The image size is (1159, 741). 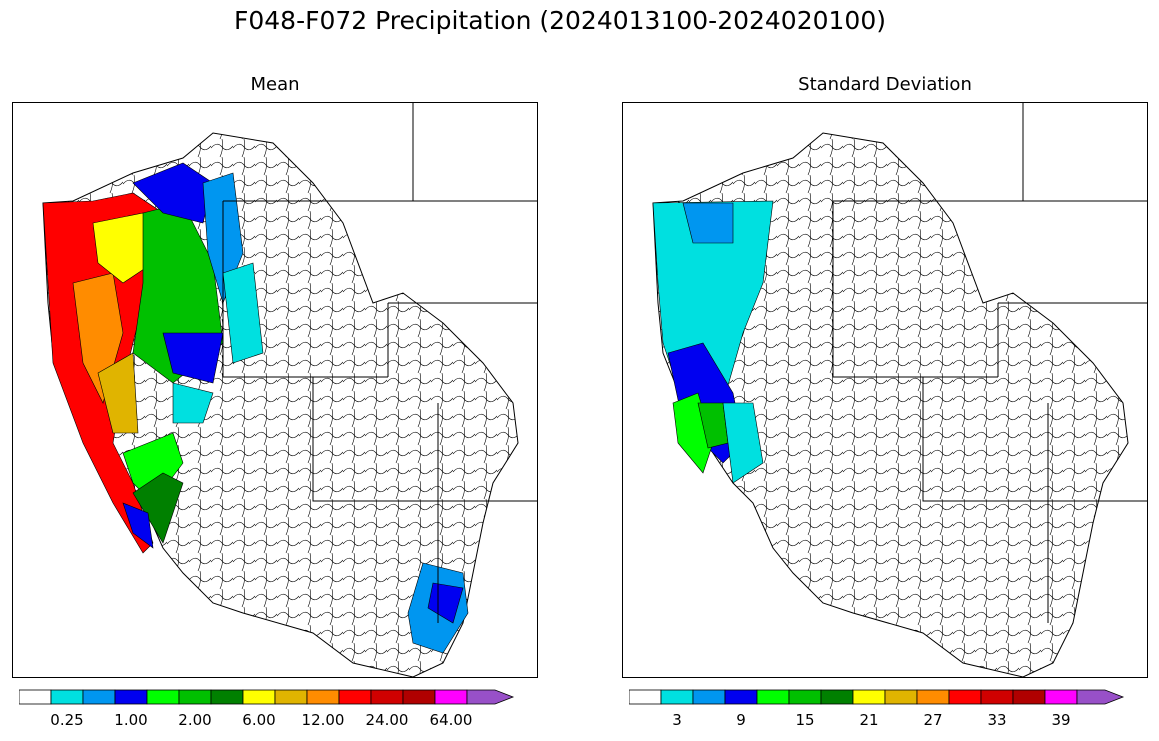 I want to click on stddev-colorbar, so click(x=877, y=697).